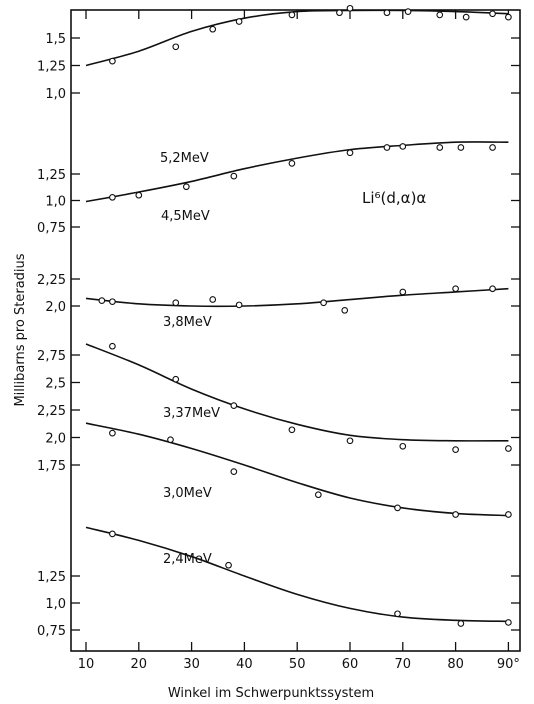  I want to click on series-label: 3,8MeV, so click(187, 322).